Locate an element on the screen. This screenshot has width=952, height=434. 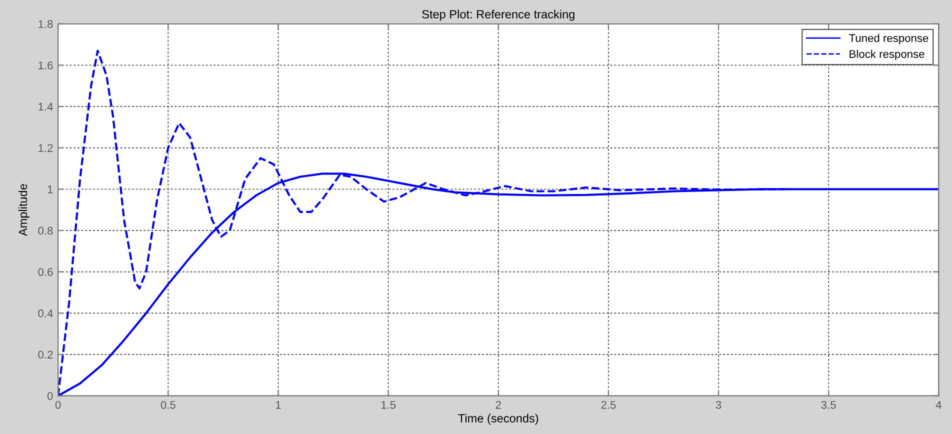
y-tick-label: 0.4 is located at coordinates (45, 313).